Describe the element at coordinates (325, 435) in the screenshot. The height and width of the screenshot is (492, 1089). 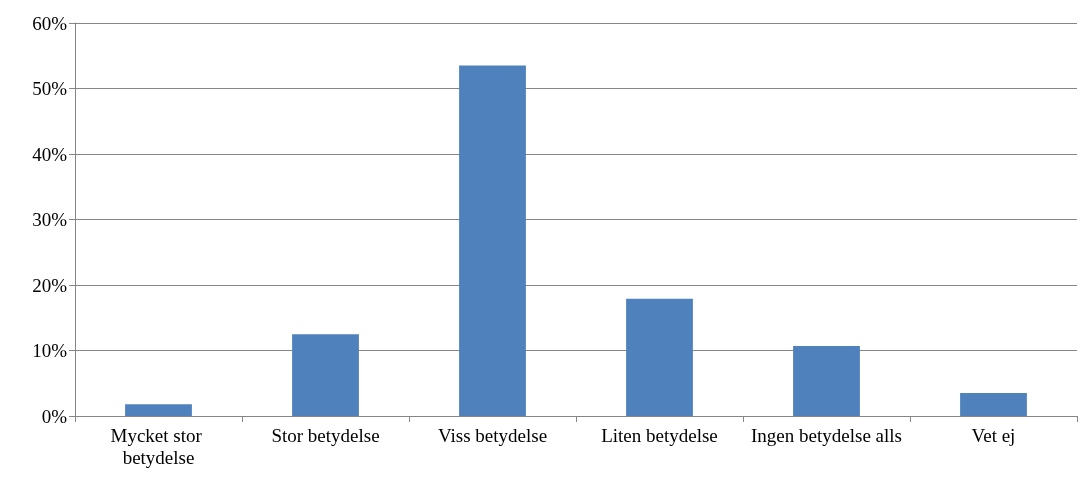
I see `x-tick-label: Stor betydelse` at that location.